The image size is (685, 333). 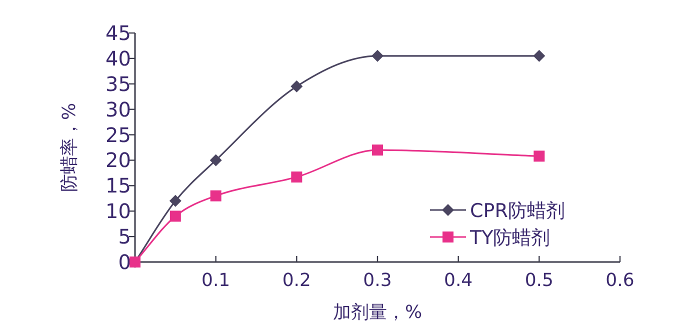 What do you see at coordinates (118, 160) in the screenshot?
I see `y-tick-label: 20` at bounding box center [118, 160].